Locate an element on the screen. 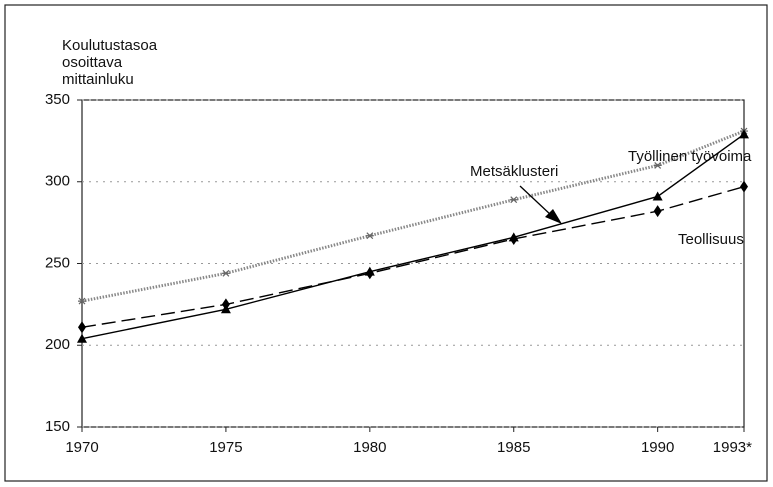 This screenshot has width=773, height=487. y-axis-label: Koulutustasoa is located at coordinates (110, 45).